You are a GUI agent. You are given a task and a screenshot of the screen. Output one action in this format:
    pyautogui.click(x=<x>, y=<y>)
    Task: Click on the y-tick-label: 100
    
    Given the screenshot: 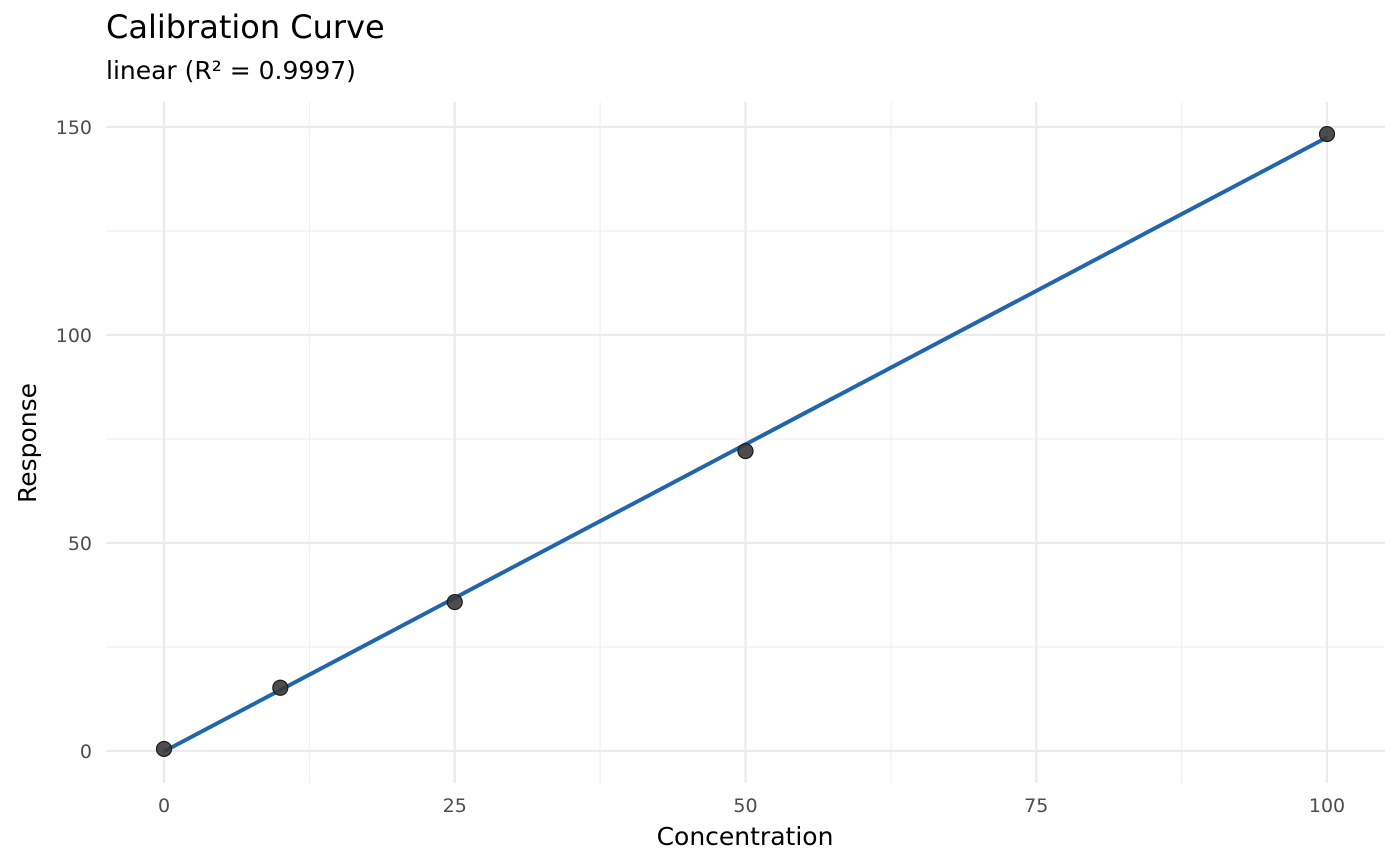 What is the action you would take?
    pyautogui.click(x=74, y=336)
    